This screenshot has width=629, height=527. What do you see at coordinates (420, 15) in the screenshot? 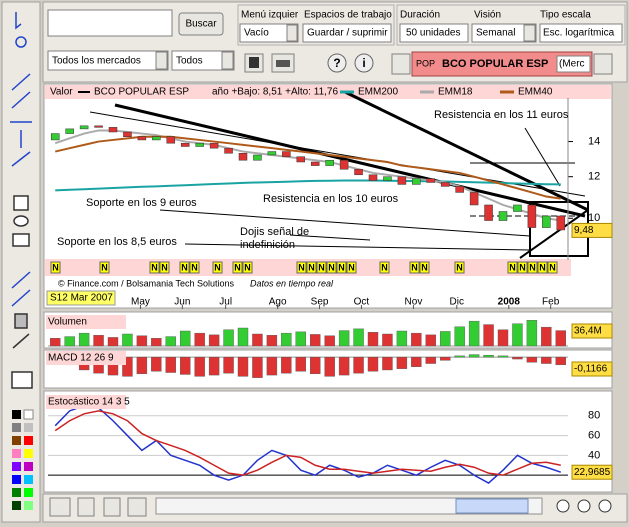
I see `duration-label: Duración` at bounding box center [420, 15].